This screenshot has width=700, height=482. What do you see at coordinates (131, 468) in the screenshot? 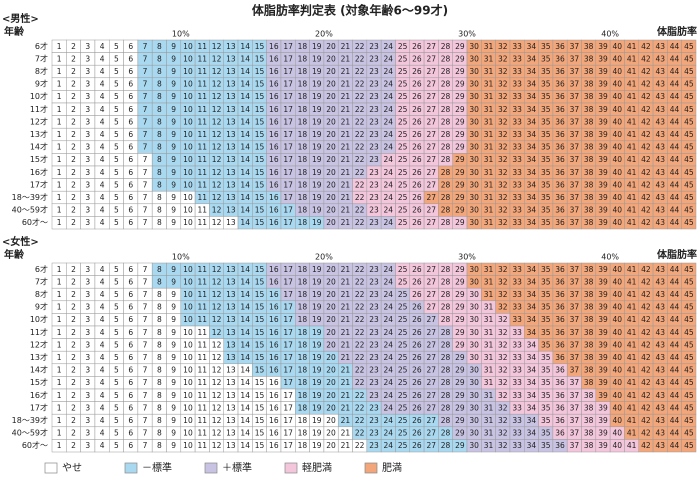
I see `legend-swatch` at bounding box center [131, 468].